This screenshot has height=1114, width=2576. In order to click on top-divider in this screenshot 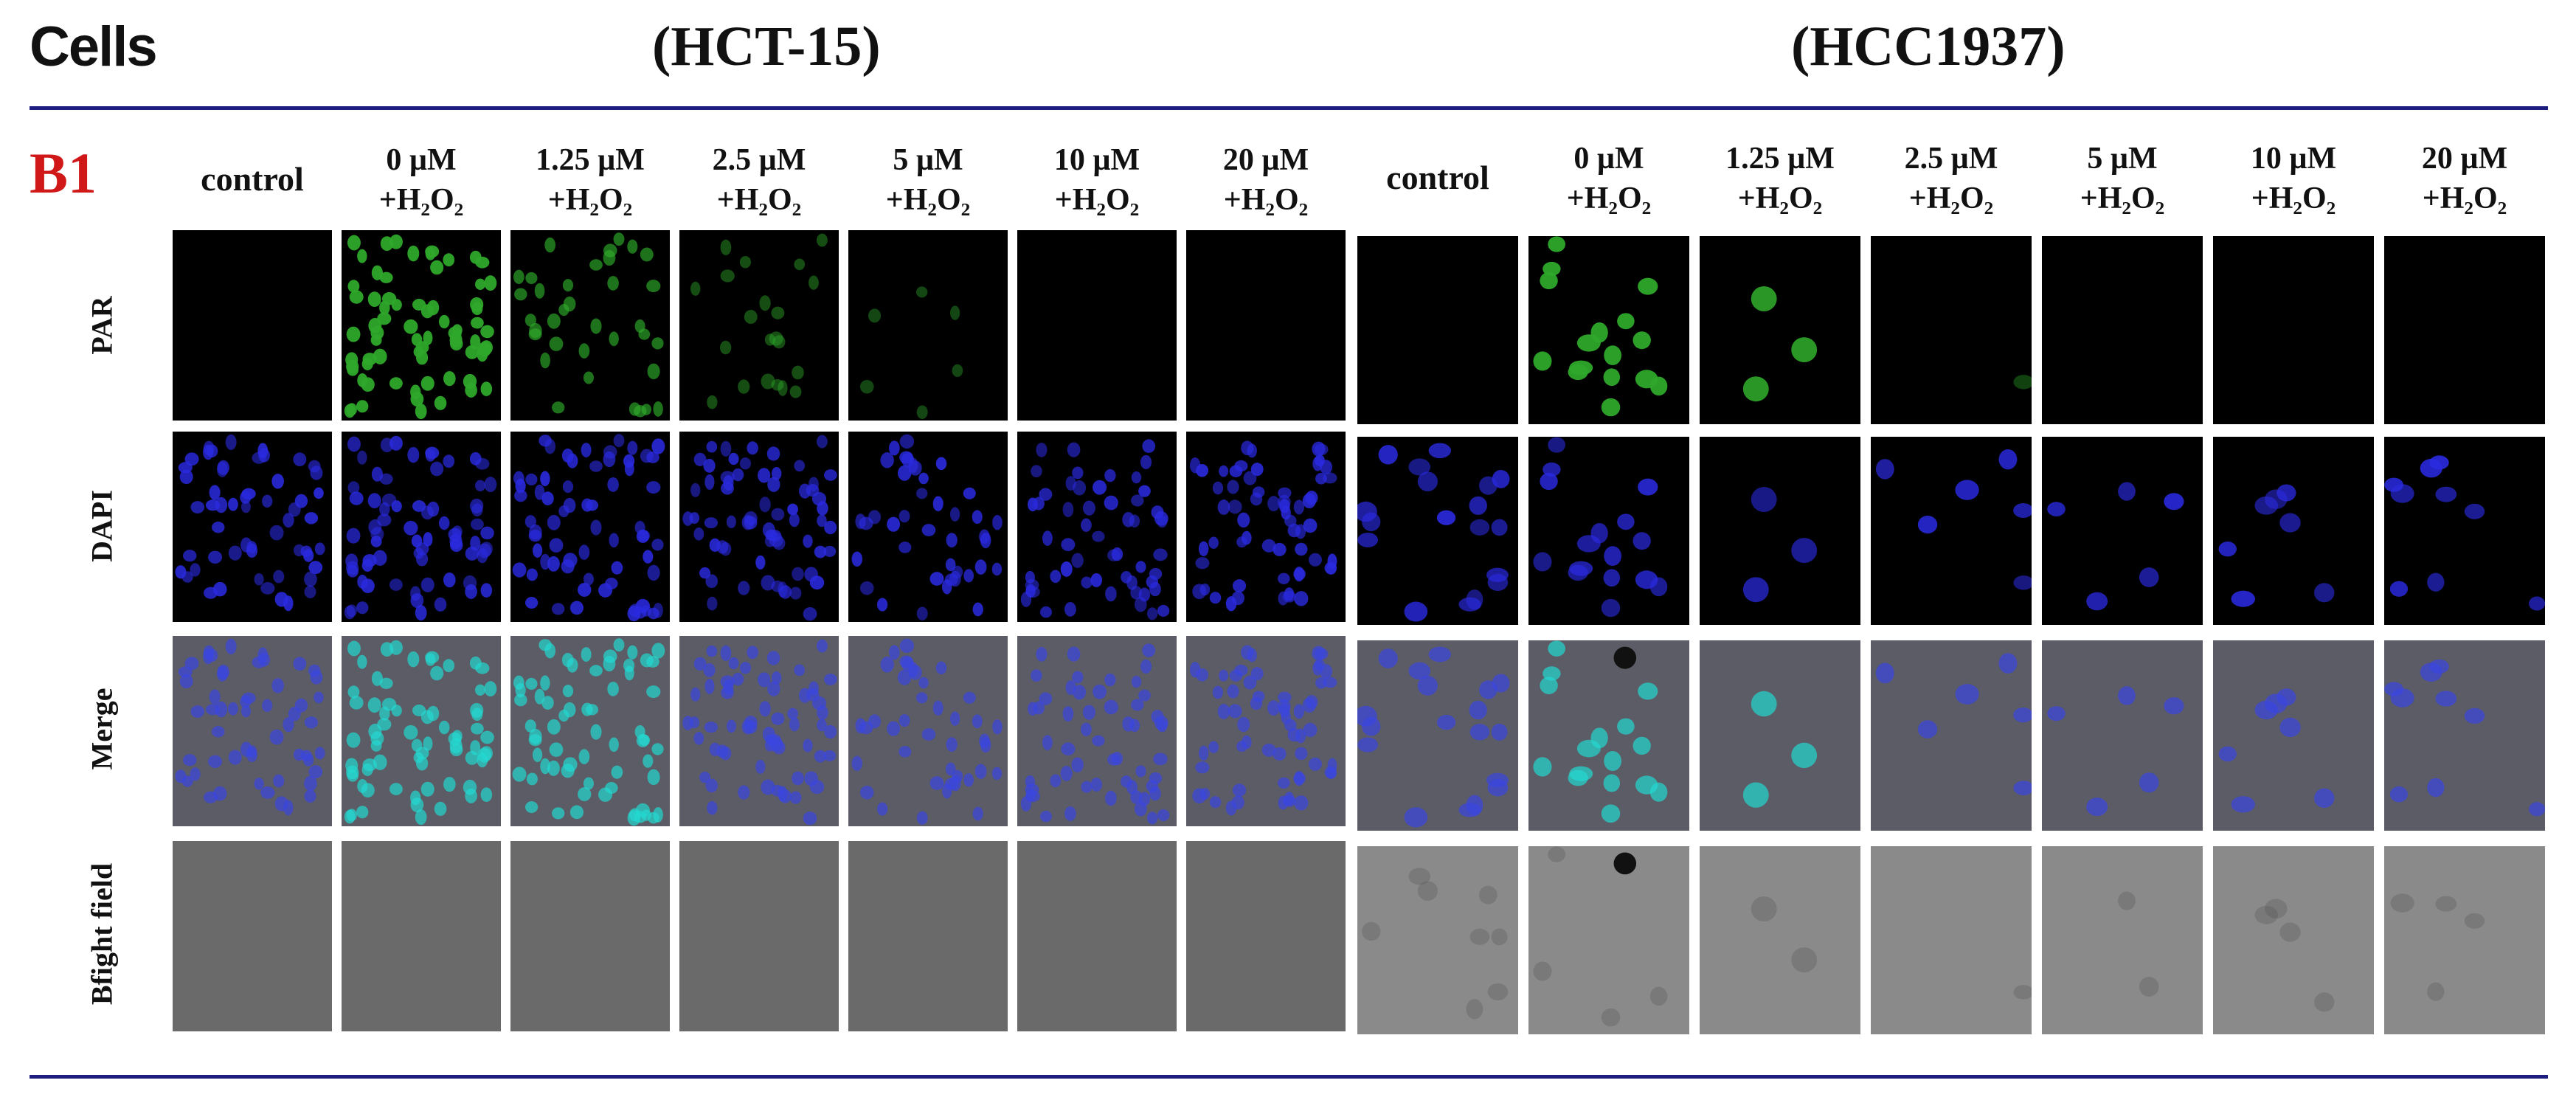, I will do `click(1289, 108)`.